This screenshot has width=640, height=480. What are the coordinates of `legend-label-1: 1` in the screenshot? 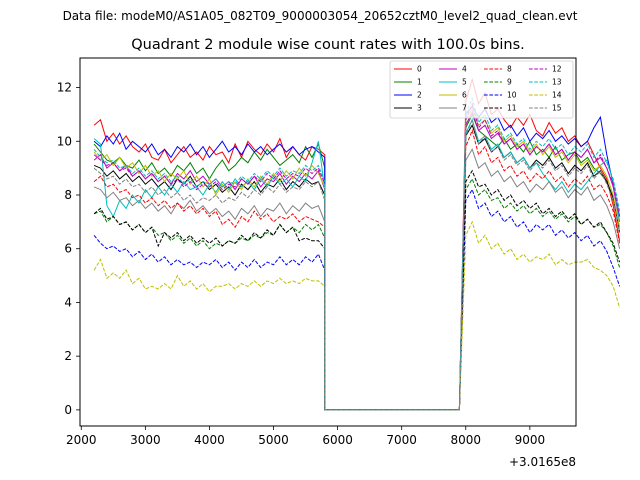 It's located at (419, 82).